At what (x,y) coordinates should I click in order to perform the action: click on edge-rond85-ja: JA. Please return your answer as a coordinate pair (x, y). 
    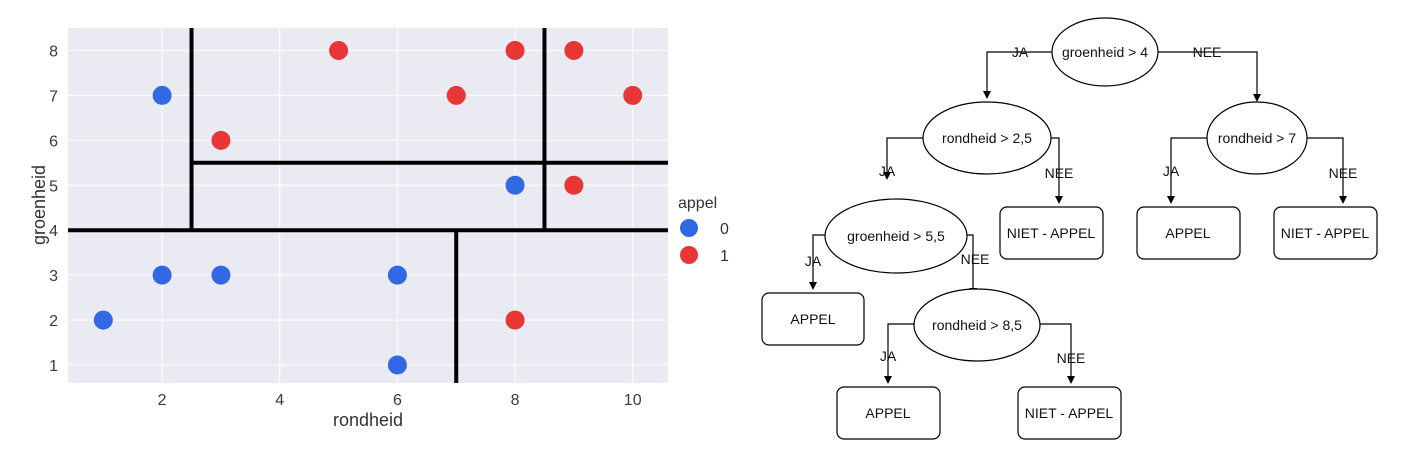
    Looking at the image, I should click on (897, 353).